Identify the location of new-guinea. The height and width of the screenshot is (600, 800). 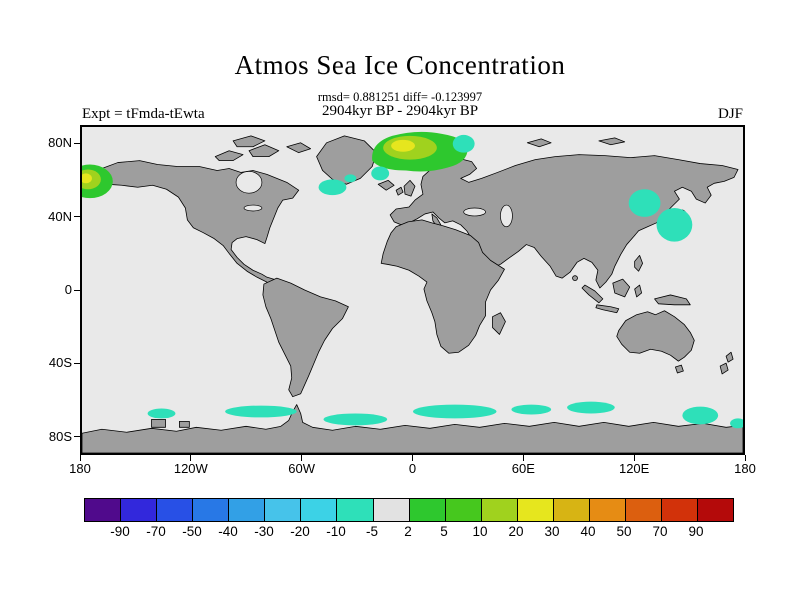
(672, 300).